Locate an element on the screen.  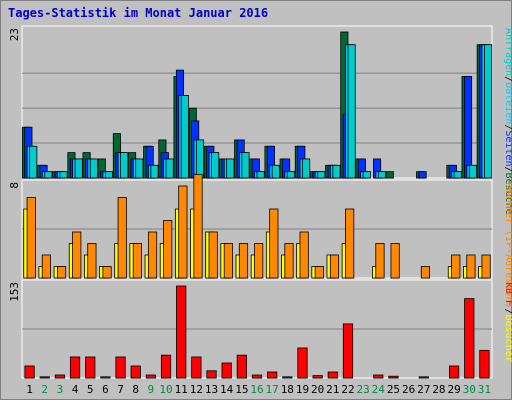
side-label-part: Rechner (IP-Adressen) is located at coordinates (507, 245).